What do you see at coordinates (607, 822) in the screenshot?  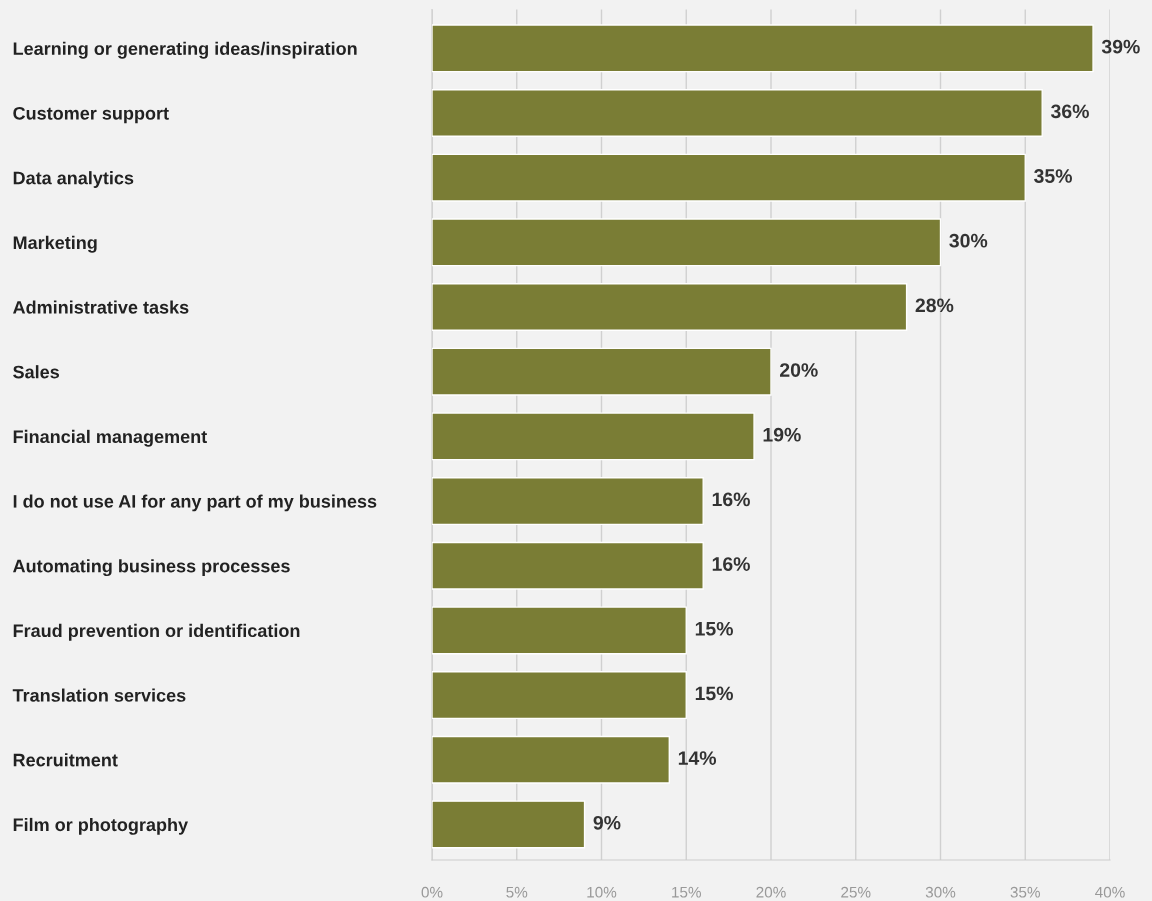 I see `data-label: 9%` at bounding box center [607, 822].